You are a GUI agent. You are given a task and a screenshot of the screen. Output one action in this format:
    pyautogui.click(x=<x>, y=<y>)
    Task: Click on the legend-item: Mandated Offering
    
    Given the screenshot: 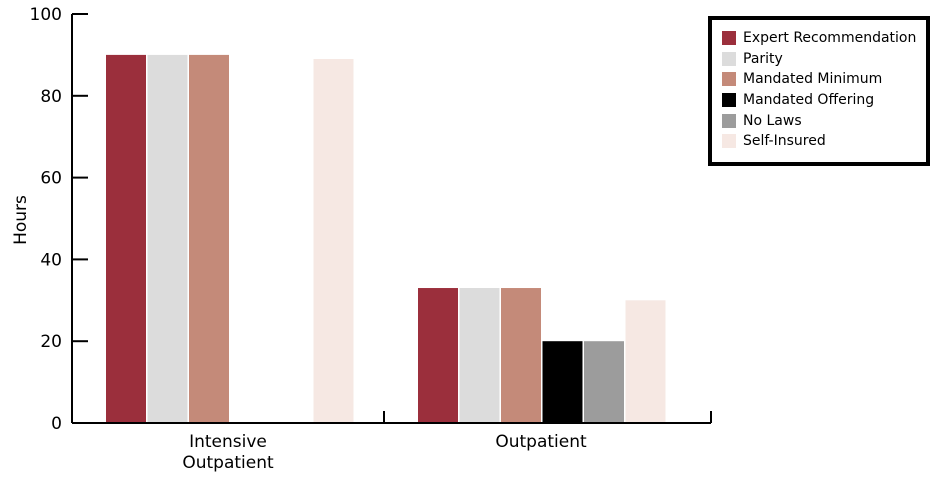 What is the action you would take?
    pyautogui.click(x=824, y=100)
    